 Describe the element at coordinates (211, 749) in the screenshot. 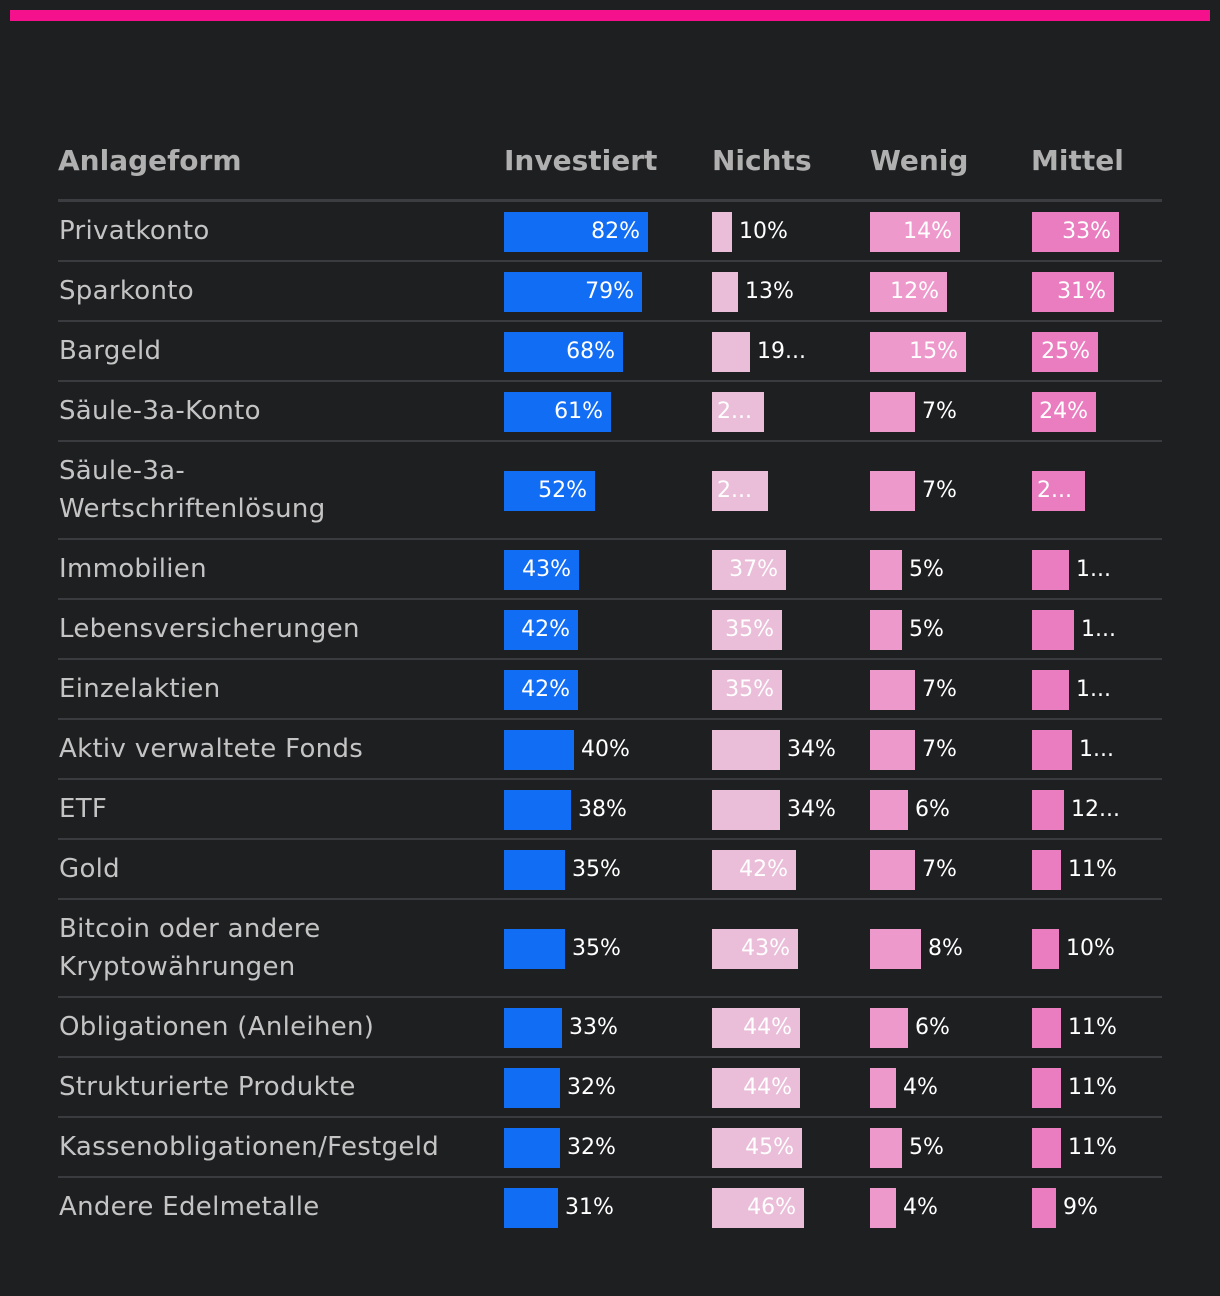

I see `row-label: Aktiv verwaltete Fonds` at that location.